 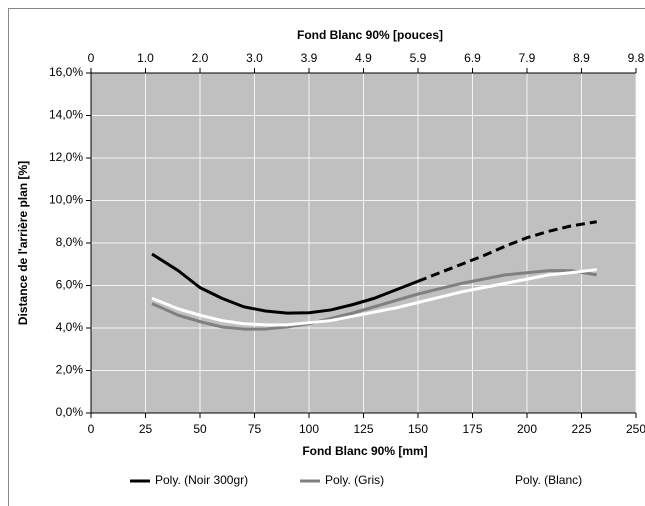 I want to click on top-tick-label: 2.0, so click(x=200, y=58).